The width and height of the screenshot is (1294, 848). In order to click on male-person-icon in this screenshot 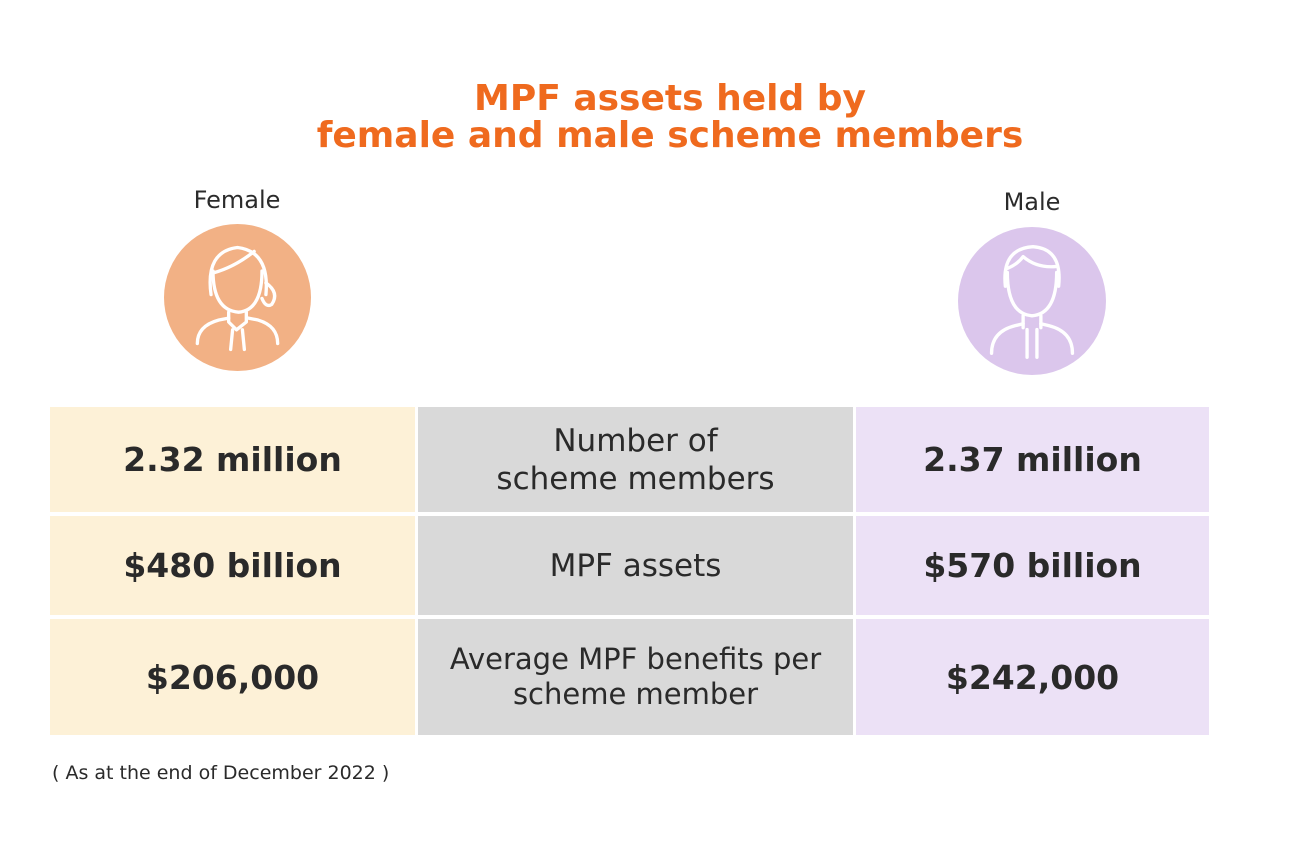, I will do `click(1032, 301)`.